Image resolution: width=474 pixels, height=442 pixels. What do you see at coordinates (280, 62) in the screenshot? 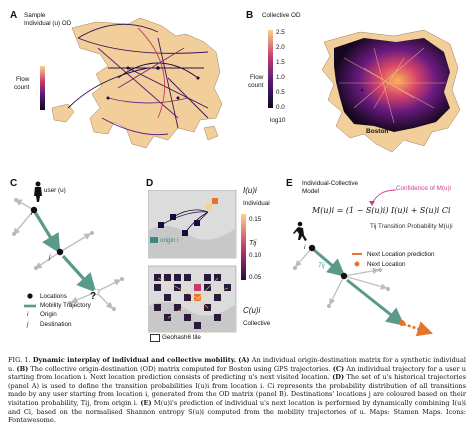
I see `cbar-tick: 1.5` at bounding box center [280, 62].